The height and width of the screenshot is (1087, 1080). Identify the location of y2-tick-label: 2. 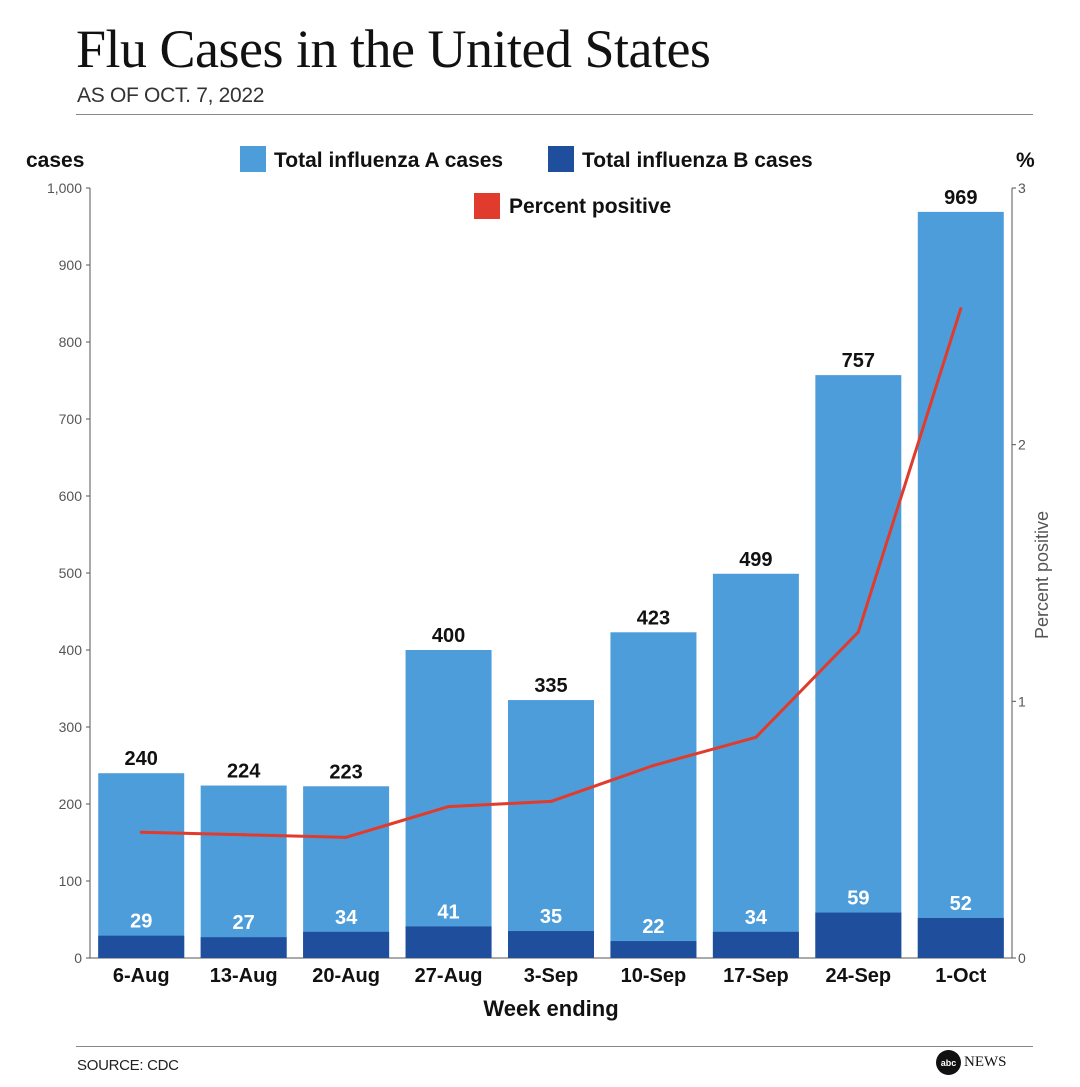
(1022, 445).